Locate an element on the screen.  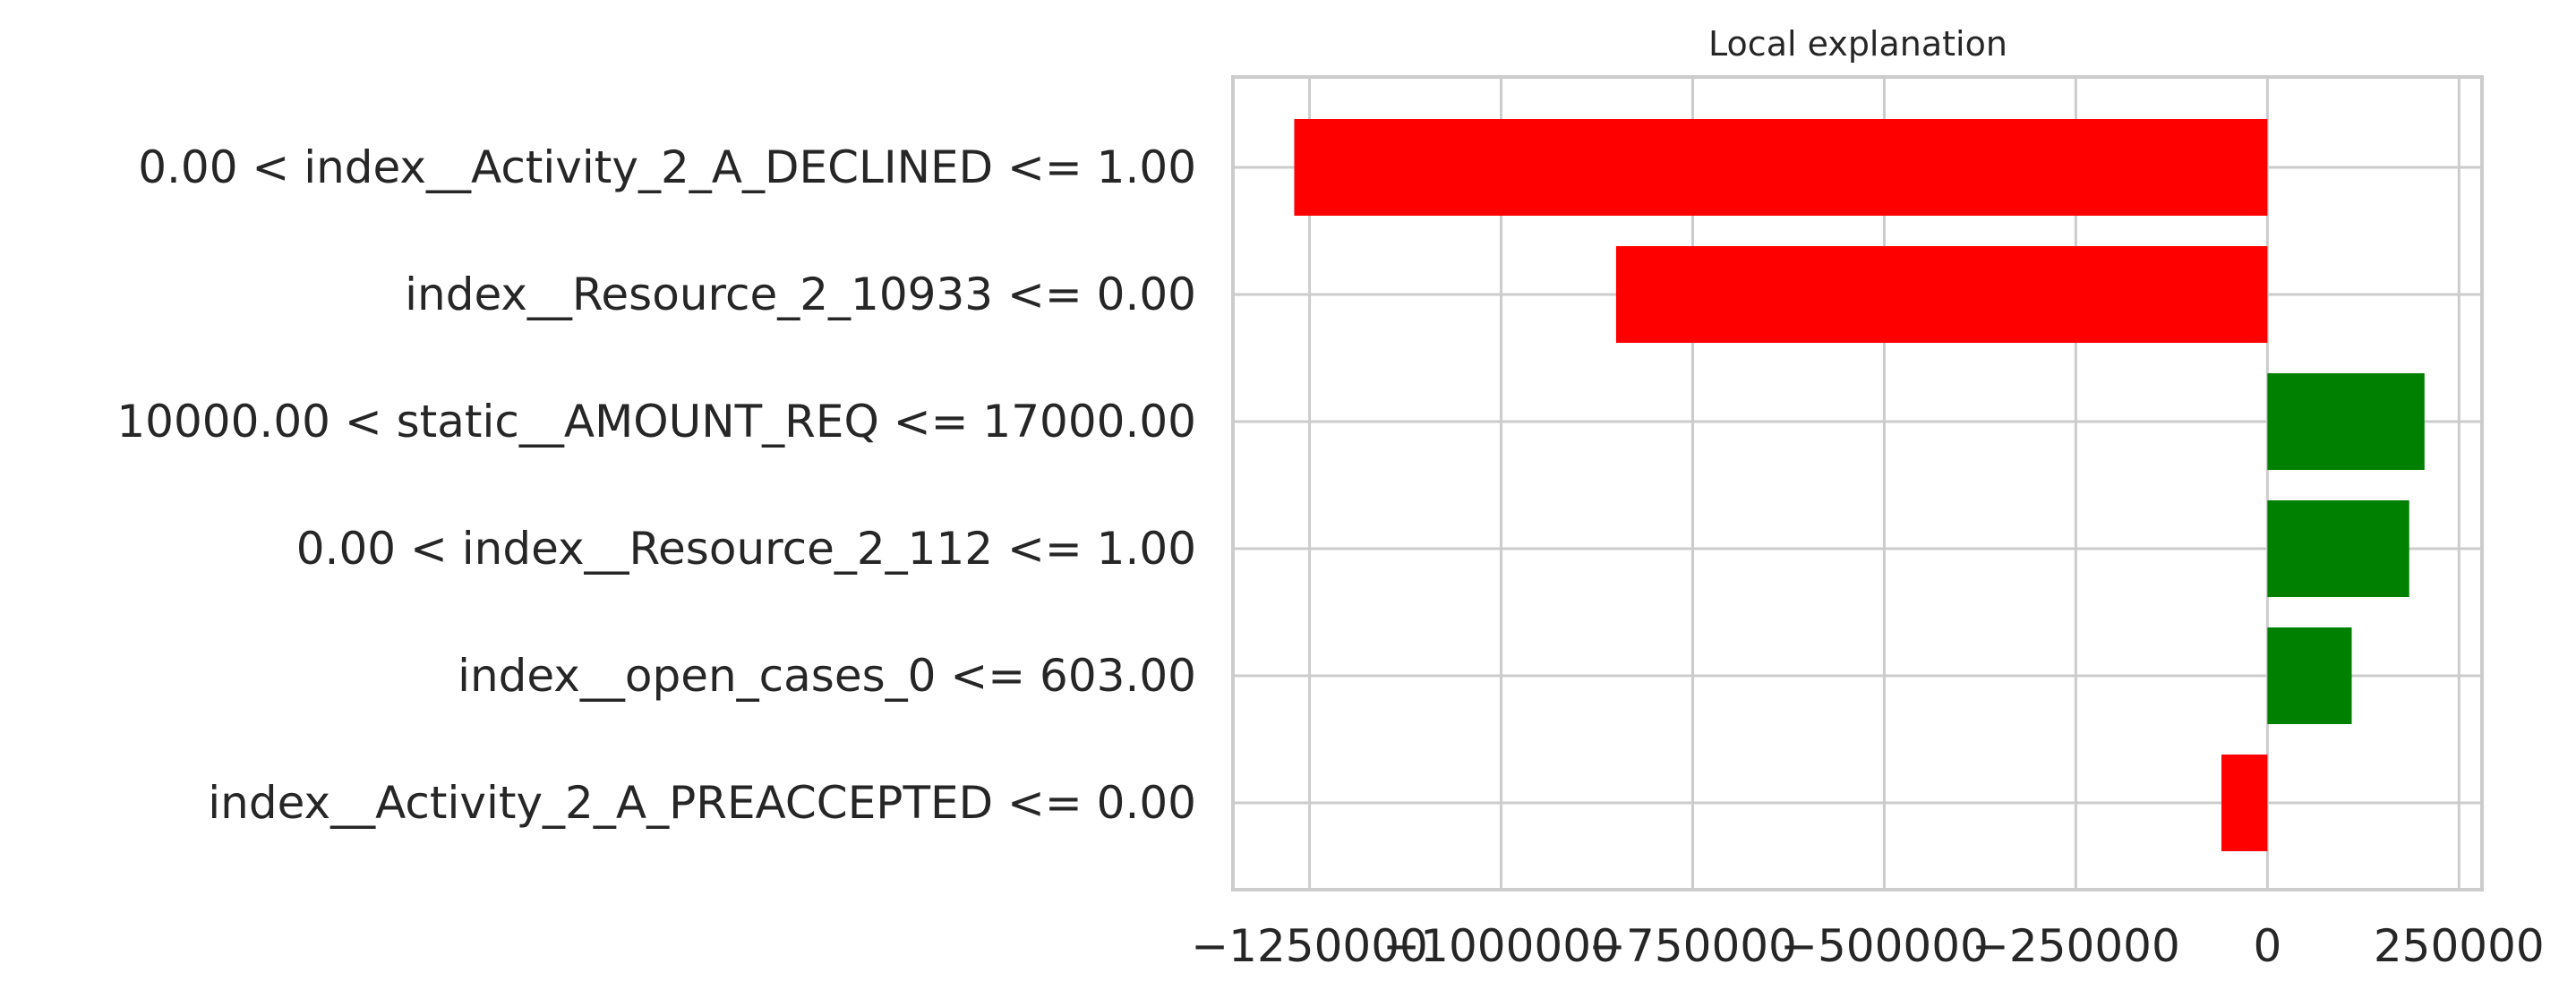
x-tick-label-4: −250000 is located at coordinates (2076, 946).